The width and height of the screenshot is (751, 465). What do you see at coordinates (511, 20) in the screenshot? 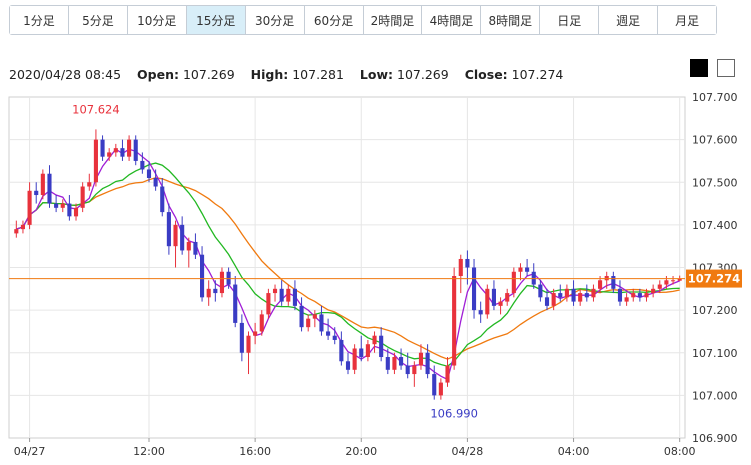
I see `tab-9: 8時間足` at bounding box center [511, 20].